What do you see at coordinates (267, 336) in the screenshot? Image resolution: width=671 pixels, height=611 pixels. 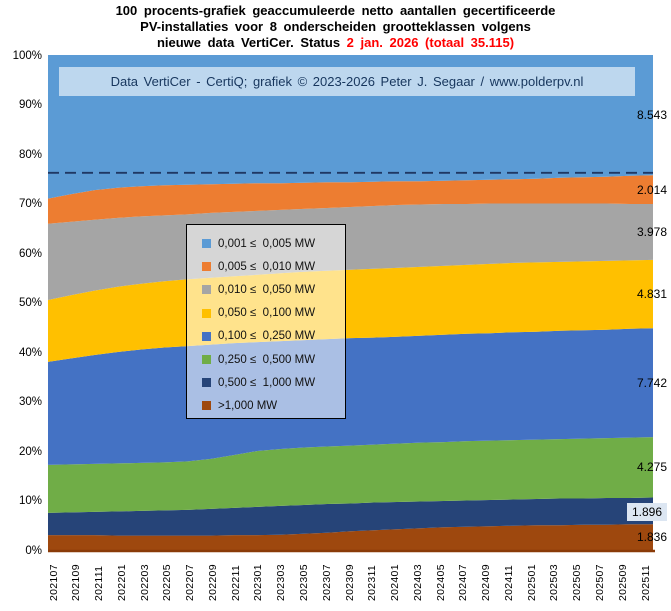 I see `legend-item-label: 0,100 ≤ 0,250 MW` at bounding box center [267, 336].